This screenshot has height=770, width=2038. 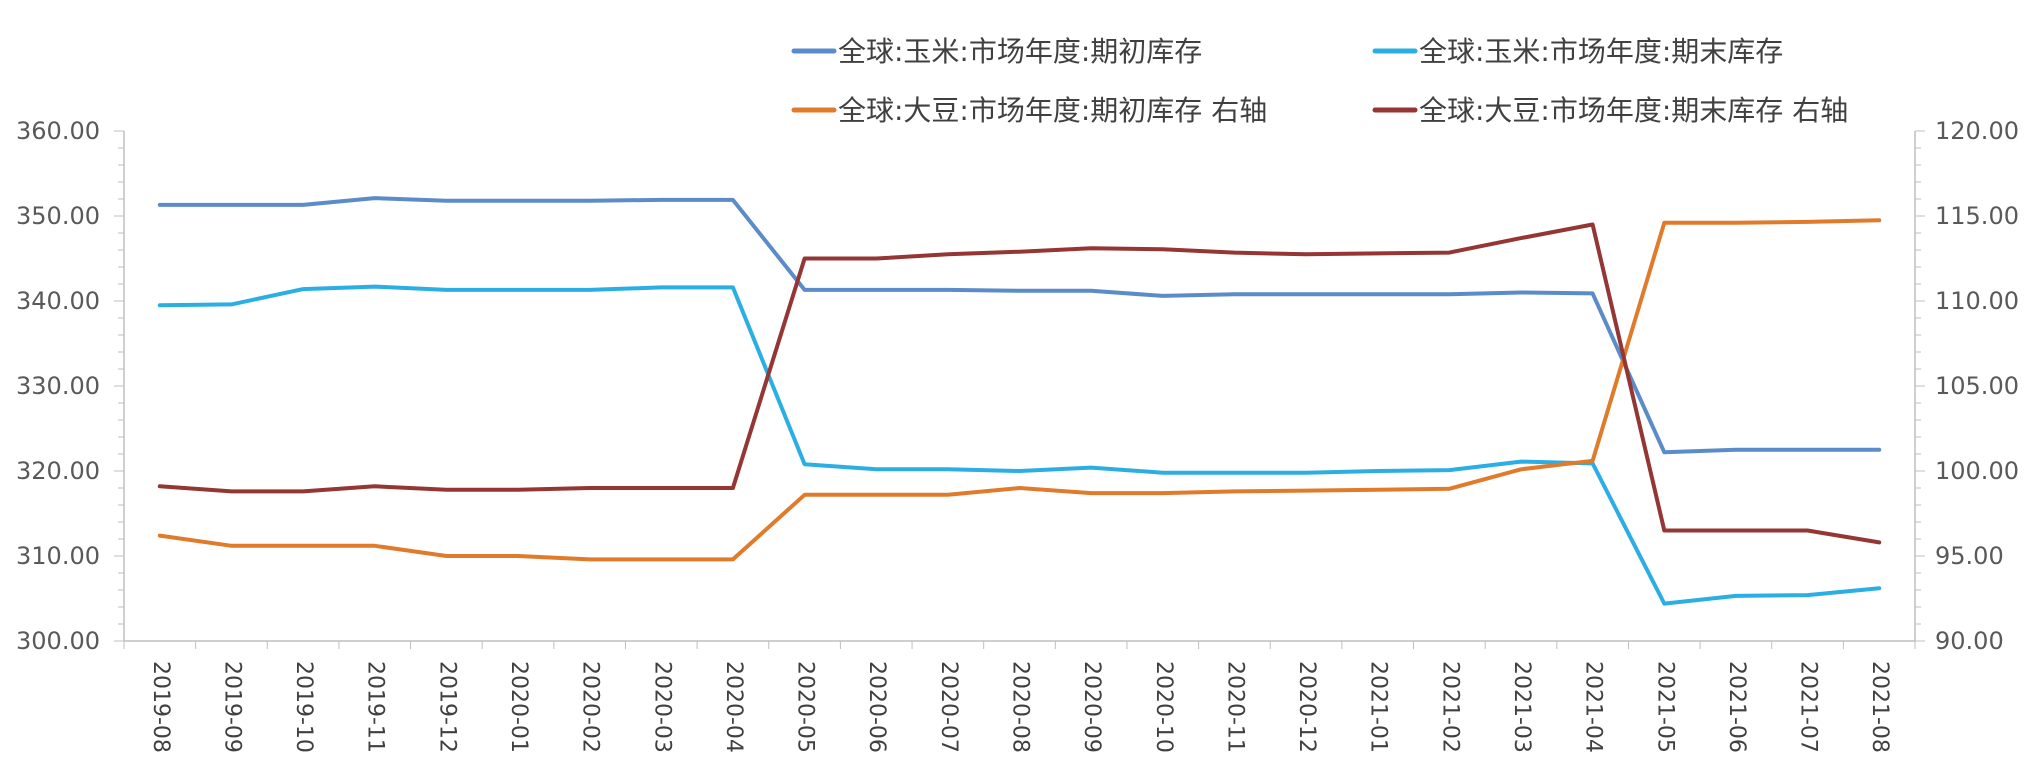 I want to click on x-axis-tick-label: 2020-07, so click(x=948, y=707).